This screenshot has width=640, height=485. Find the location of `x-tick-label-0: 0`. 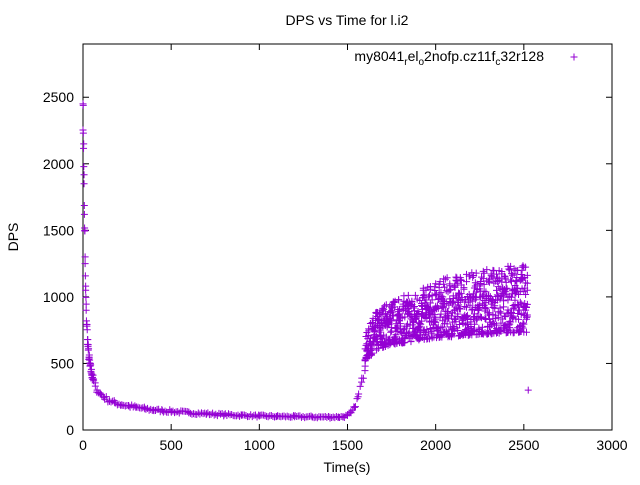

x-tick-label-0: 0 is located at coordinates (83, 445).